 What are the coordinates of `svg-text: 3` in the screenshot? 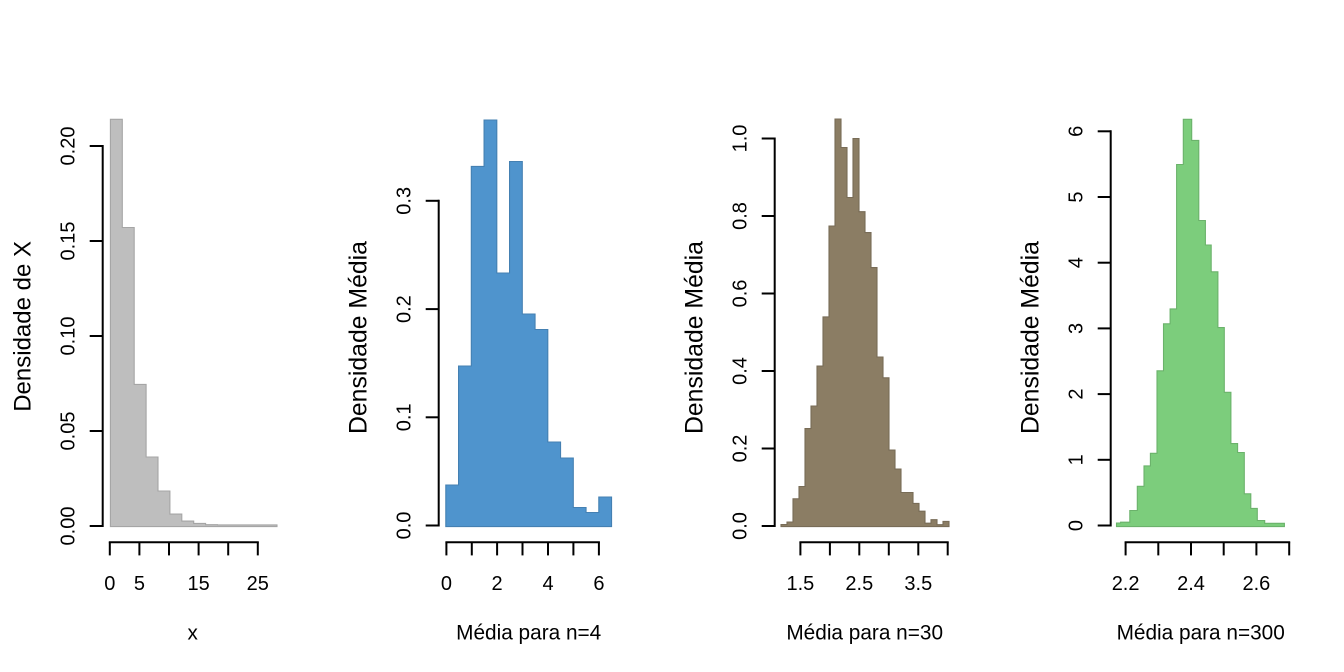 It's located at (1077, 328).